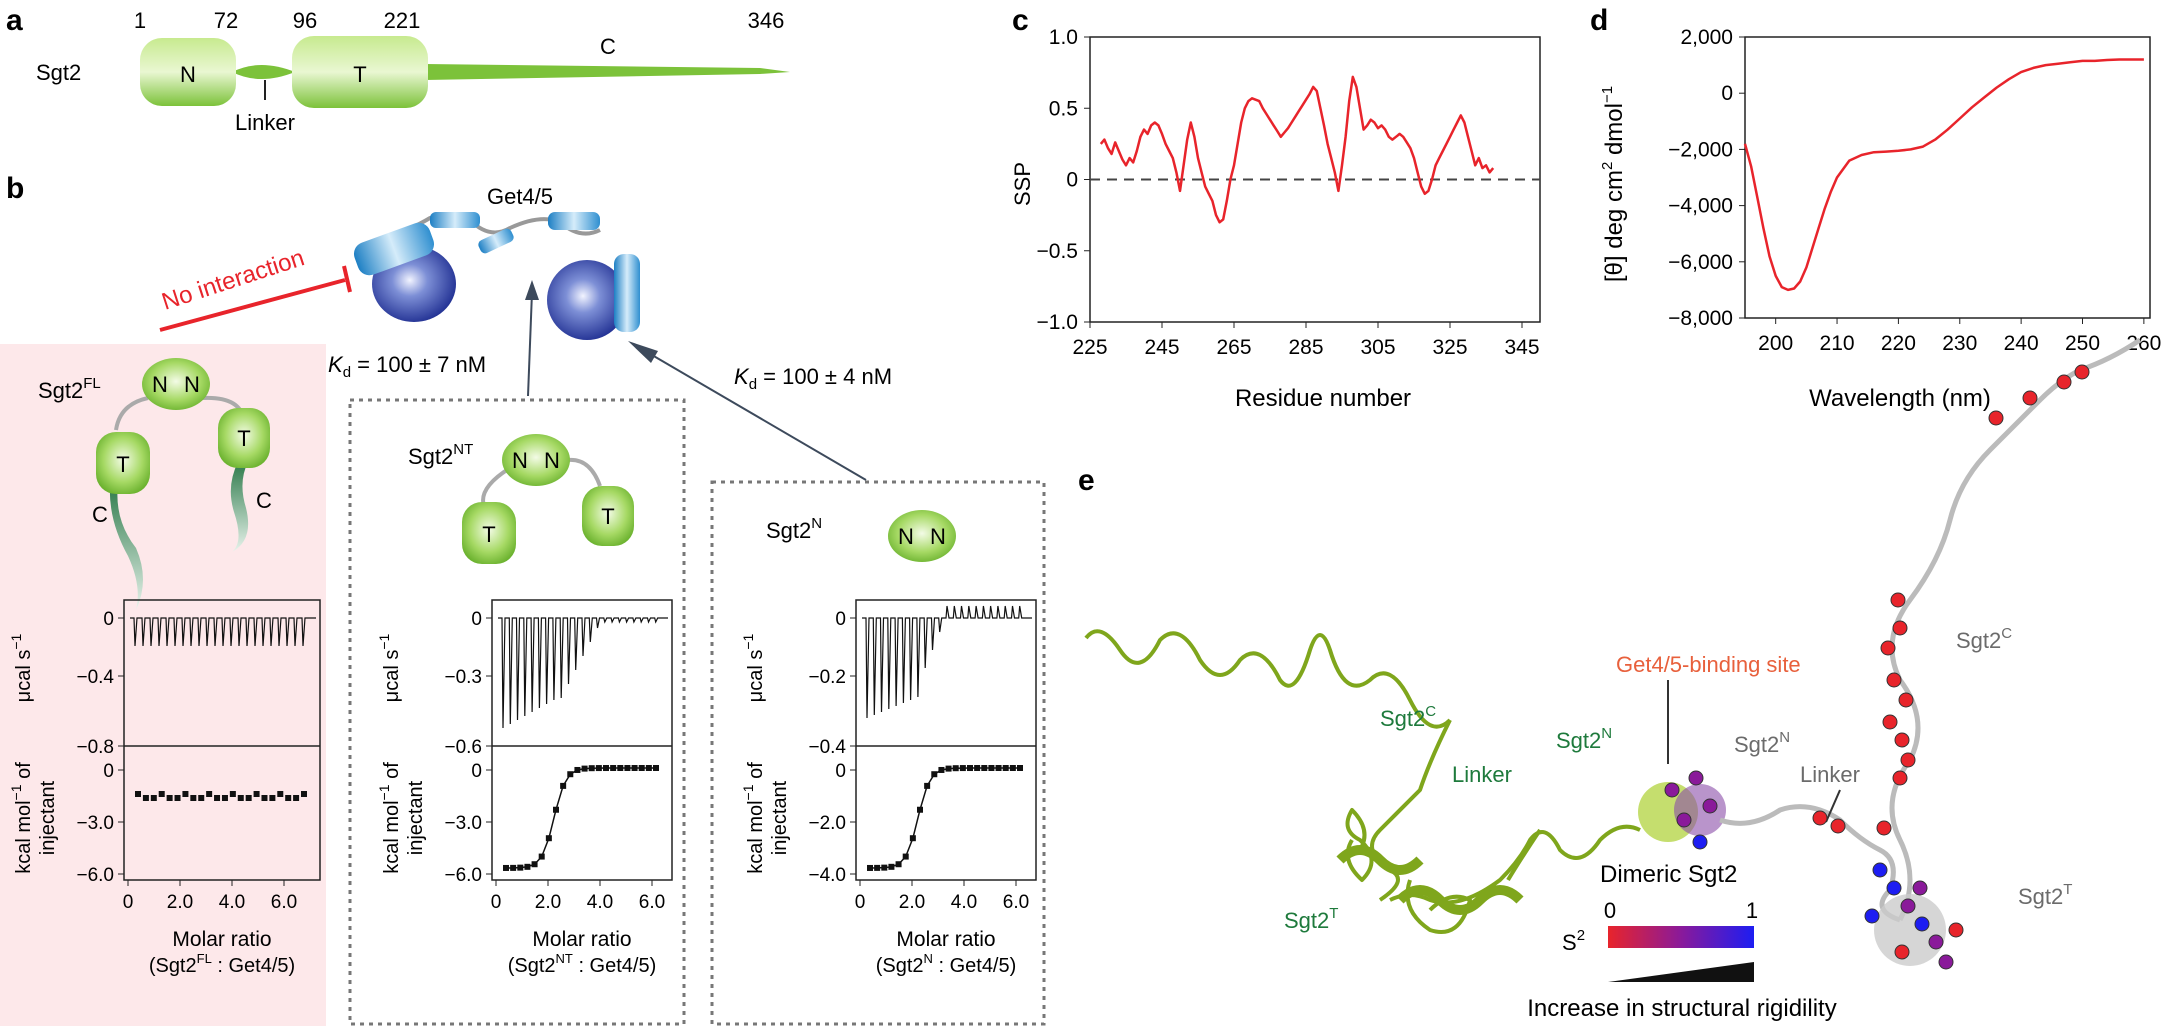  I want to click on arrow-nt, so click(530, 344).